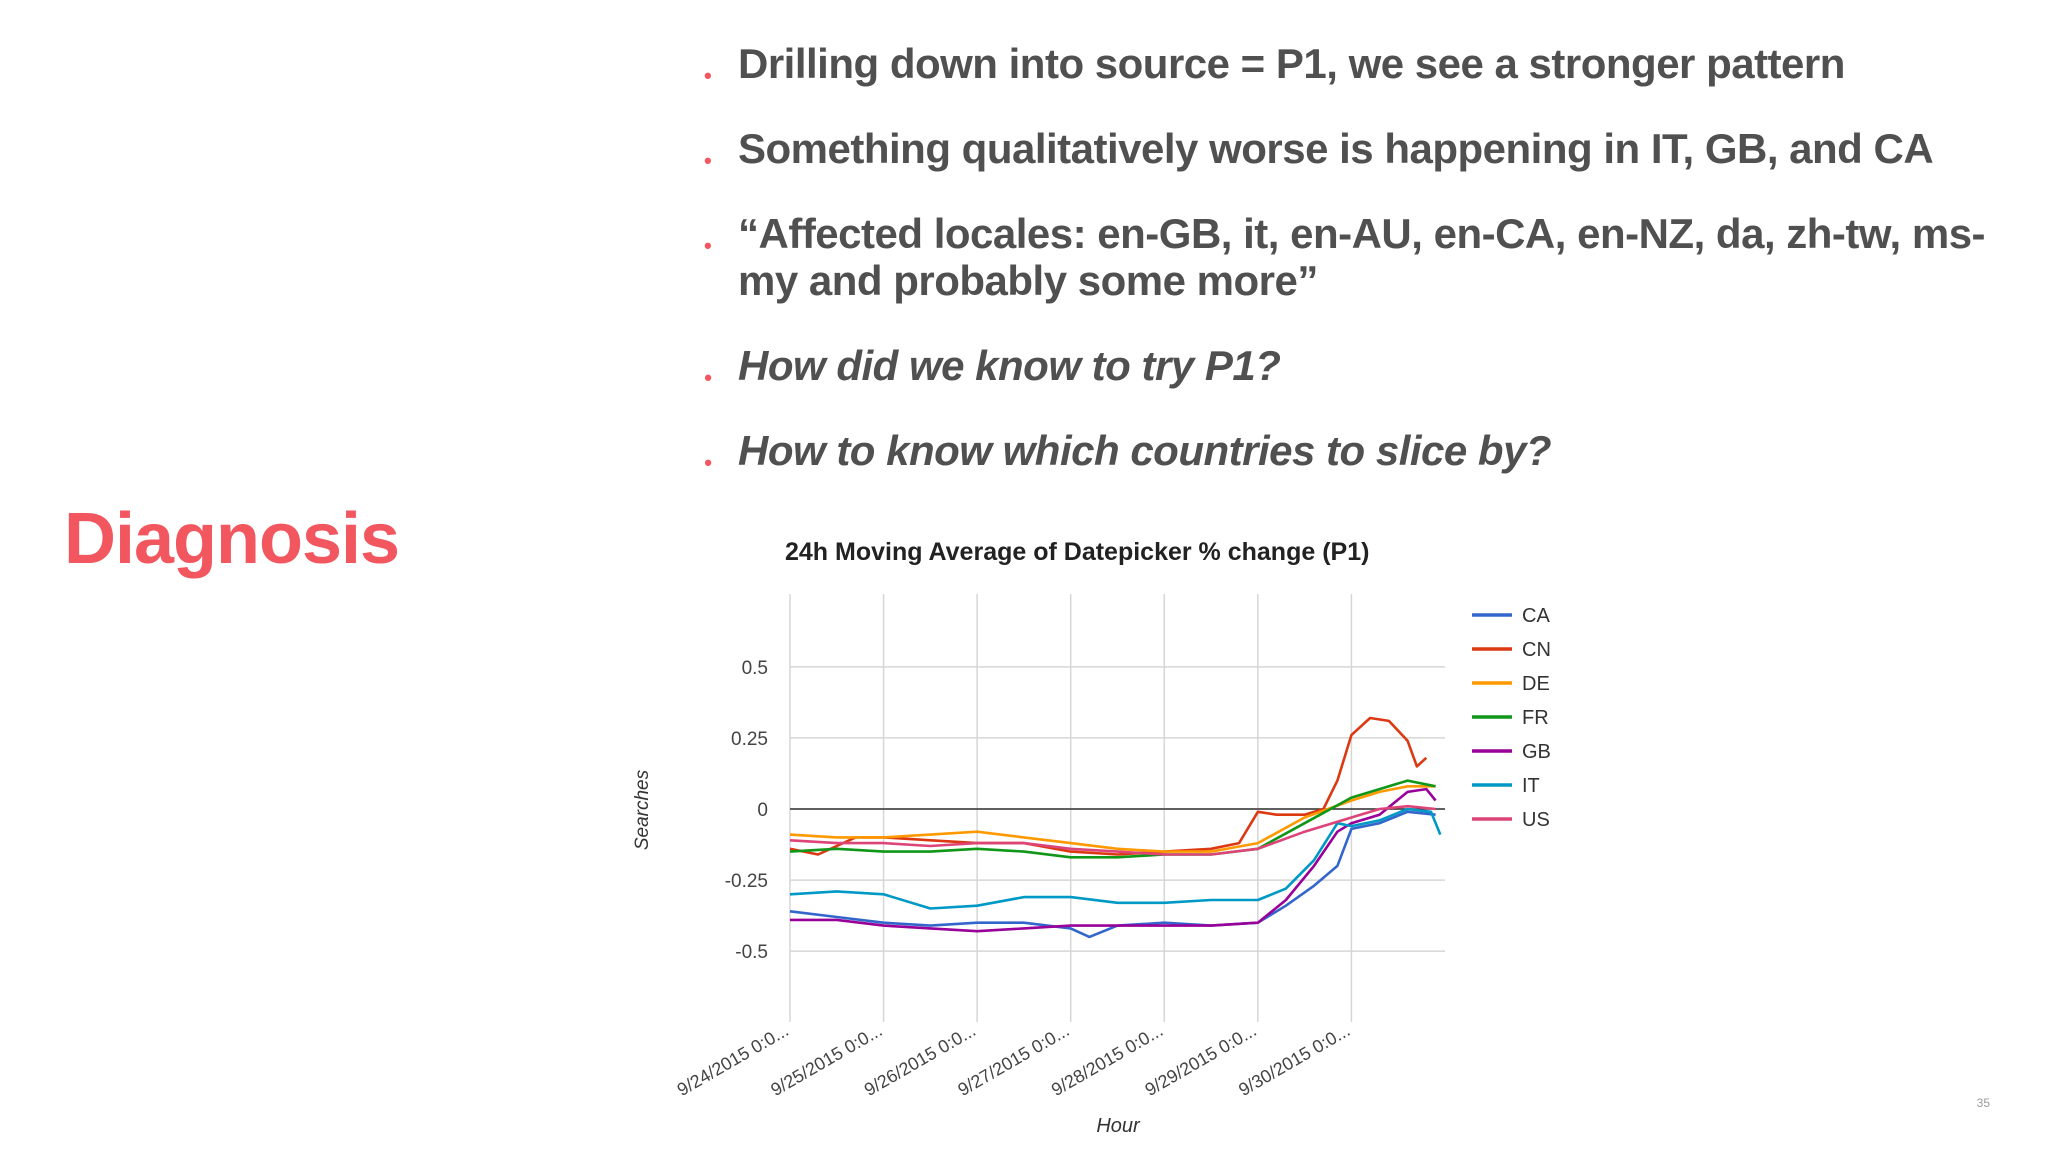 This screenshot has width=2048, height=1155. Describe the element at coordinates (1536, 684) in the screenshot. I see `legend-label: DE` at that location.